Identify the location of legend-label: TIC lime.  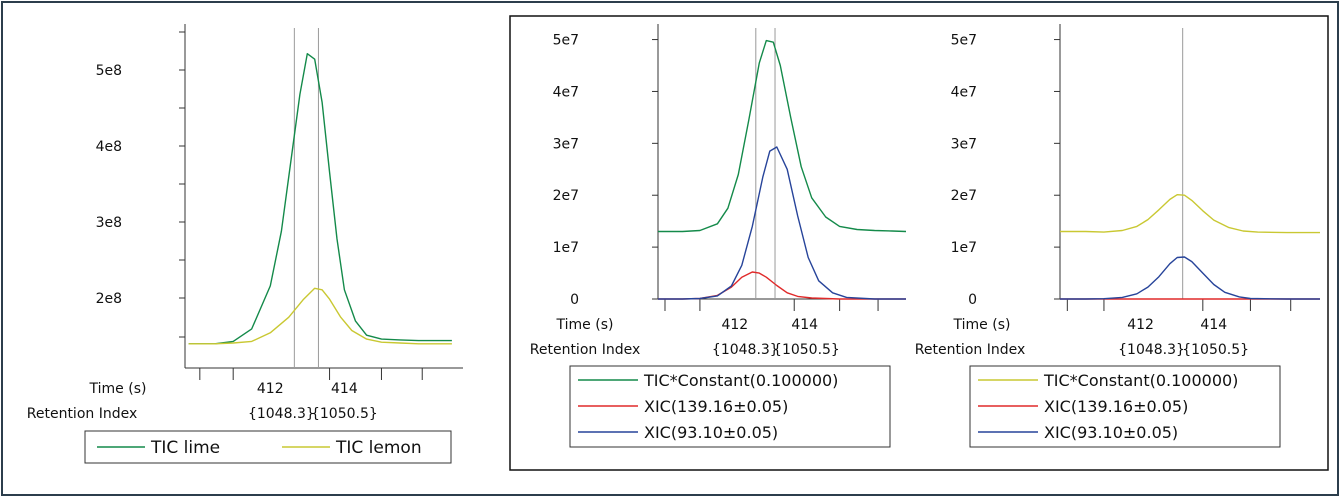
(185, 448).